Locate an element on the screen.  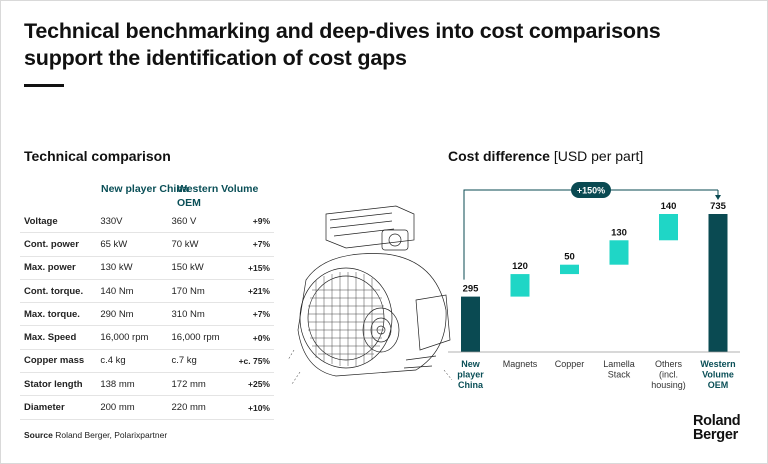
row-label: Cont. power is located at coordinates (58, 244).